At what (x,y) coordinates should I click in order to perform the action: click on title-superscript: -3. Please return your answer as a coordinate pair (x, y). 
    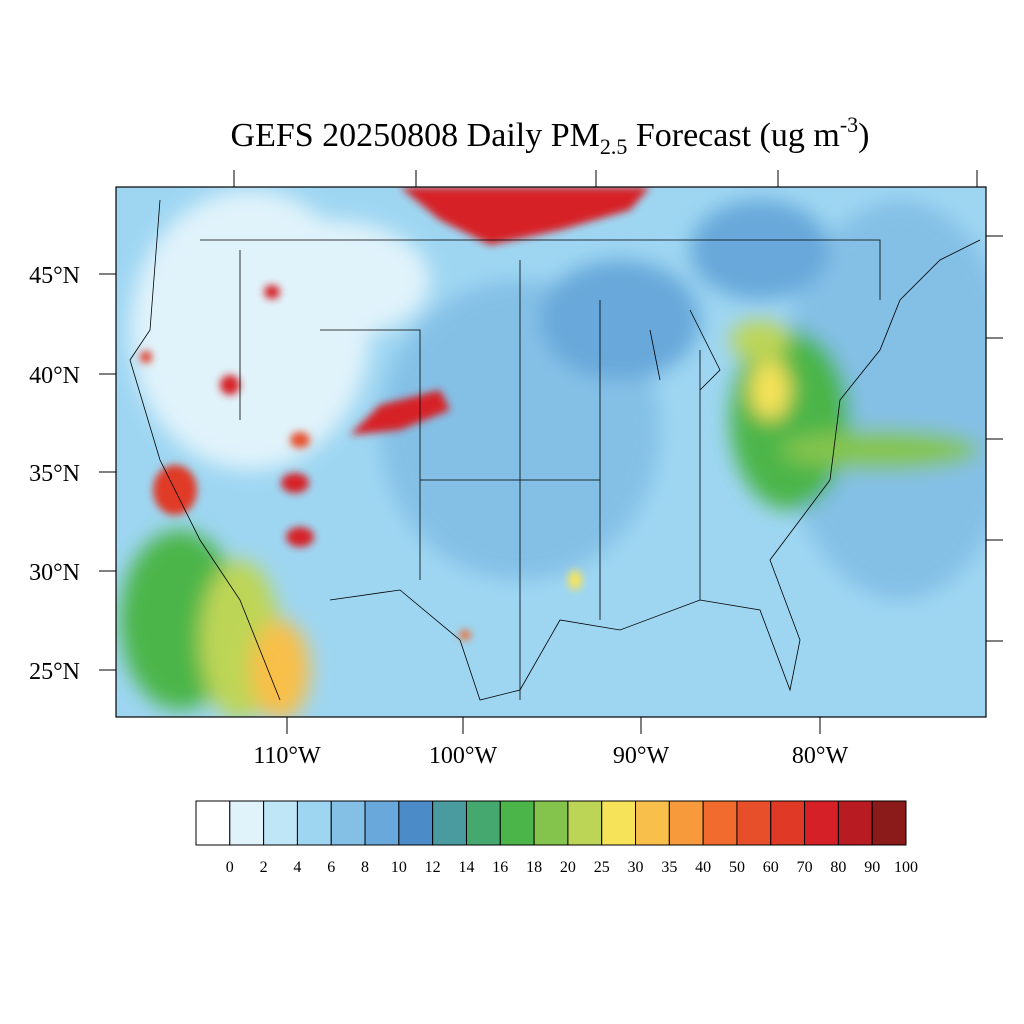
    Looking at the image, I should click on (849, 124).